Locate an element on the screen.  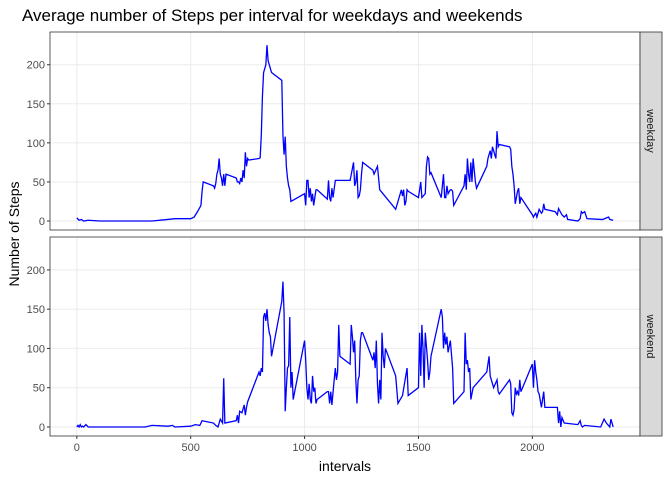
strip-label: weekend is located at coordinates (650, 335).